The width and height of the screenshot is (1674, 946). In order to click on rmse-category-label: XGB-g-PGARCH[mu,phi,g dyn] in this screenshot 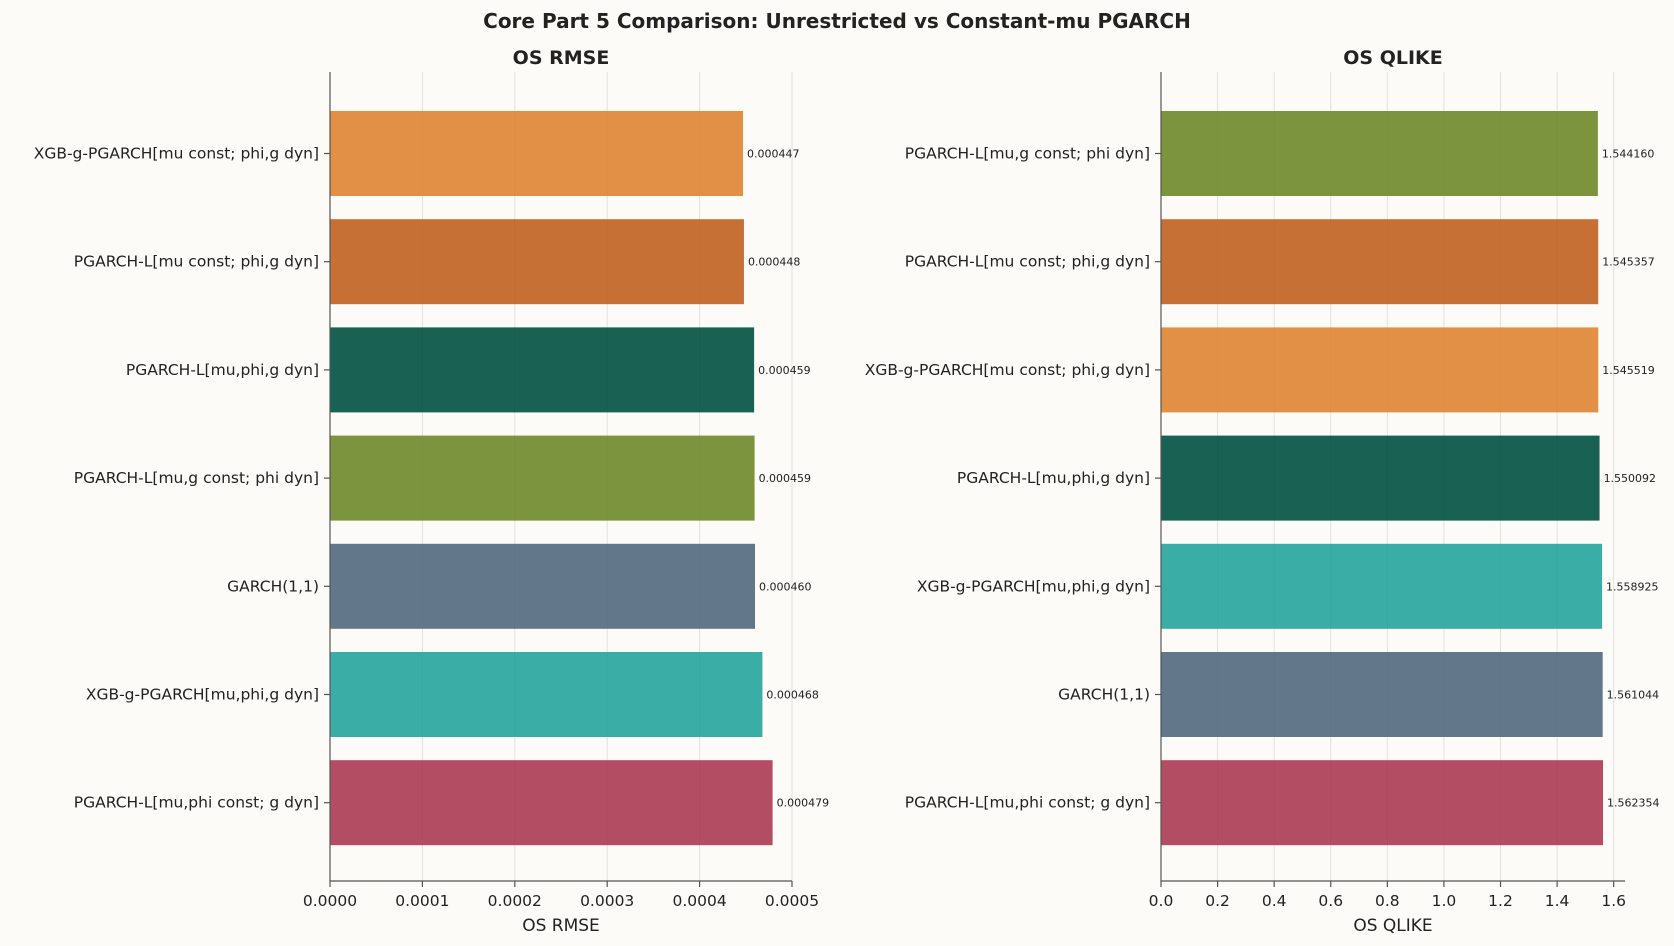, I will do `click(202, 695)`.